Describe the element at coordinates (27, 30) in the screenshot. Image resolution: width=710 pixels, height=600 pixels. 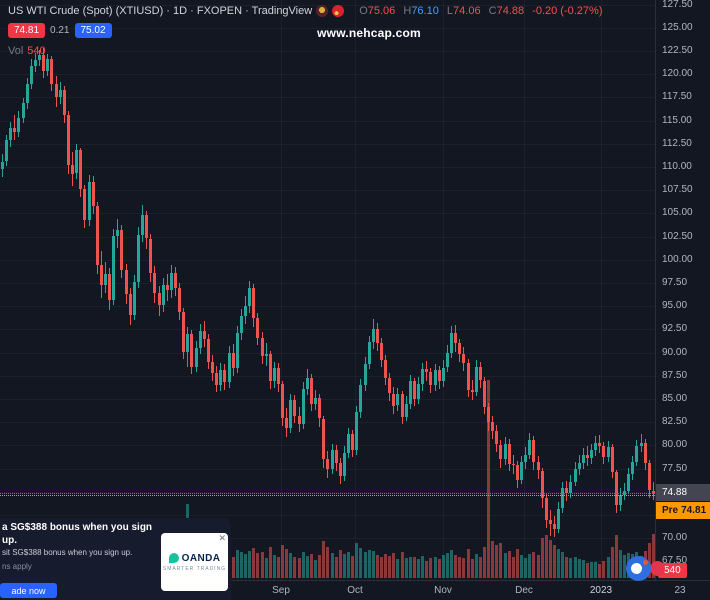
I see `bid-price-badge: 74.81` at that location.